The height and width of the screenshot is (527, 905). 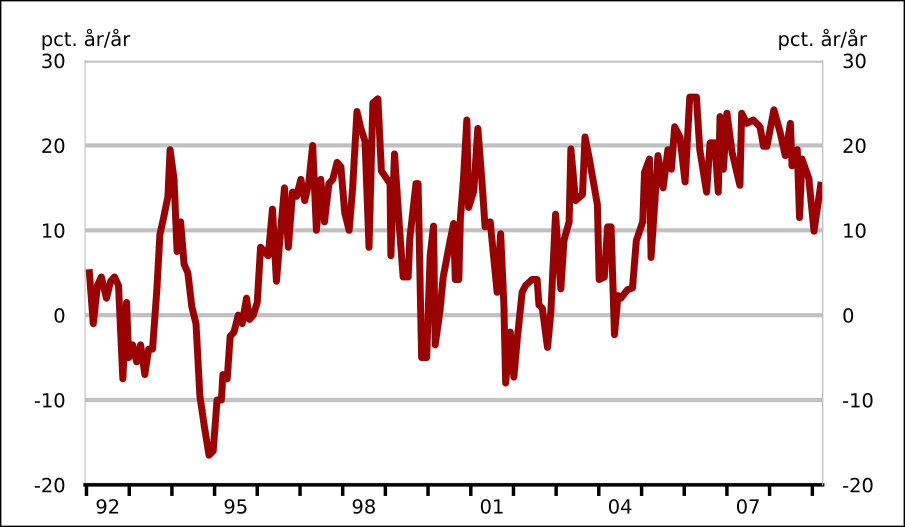 What do you see at coordinates (491, 506) in the screenshot?
I see `x-tick-label: 01` at bounding box center [491, 506].